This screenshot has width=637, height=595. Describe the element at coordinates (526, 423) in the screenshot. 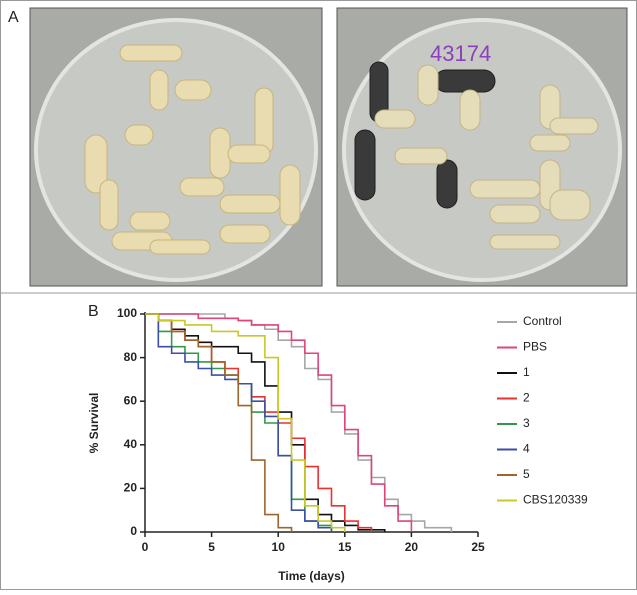

I see `legend-label: 3` at that location.